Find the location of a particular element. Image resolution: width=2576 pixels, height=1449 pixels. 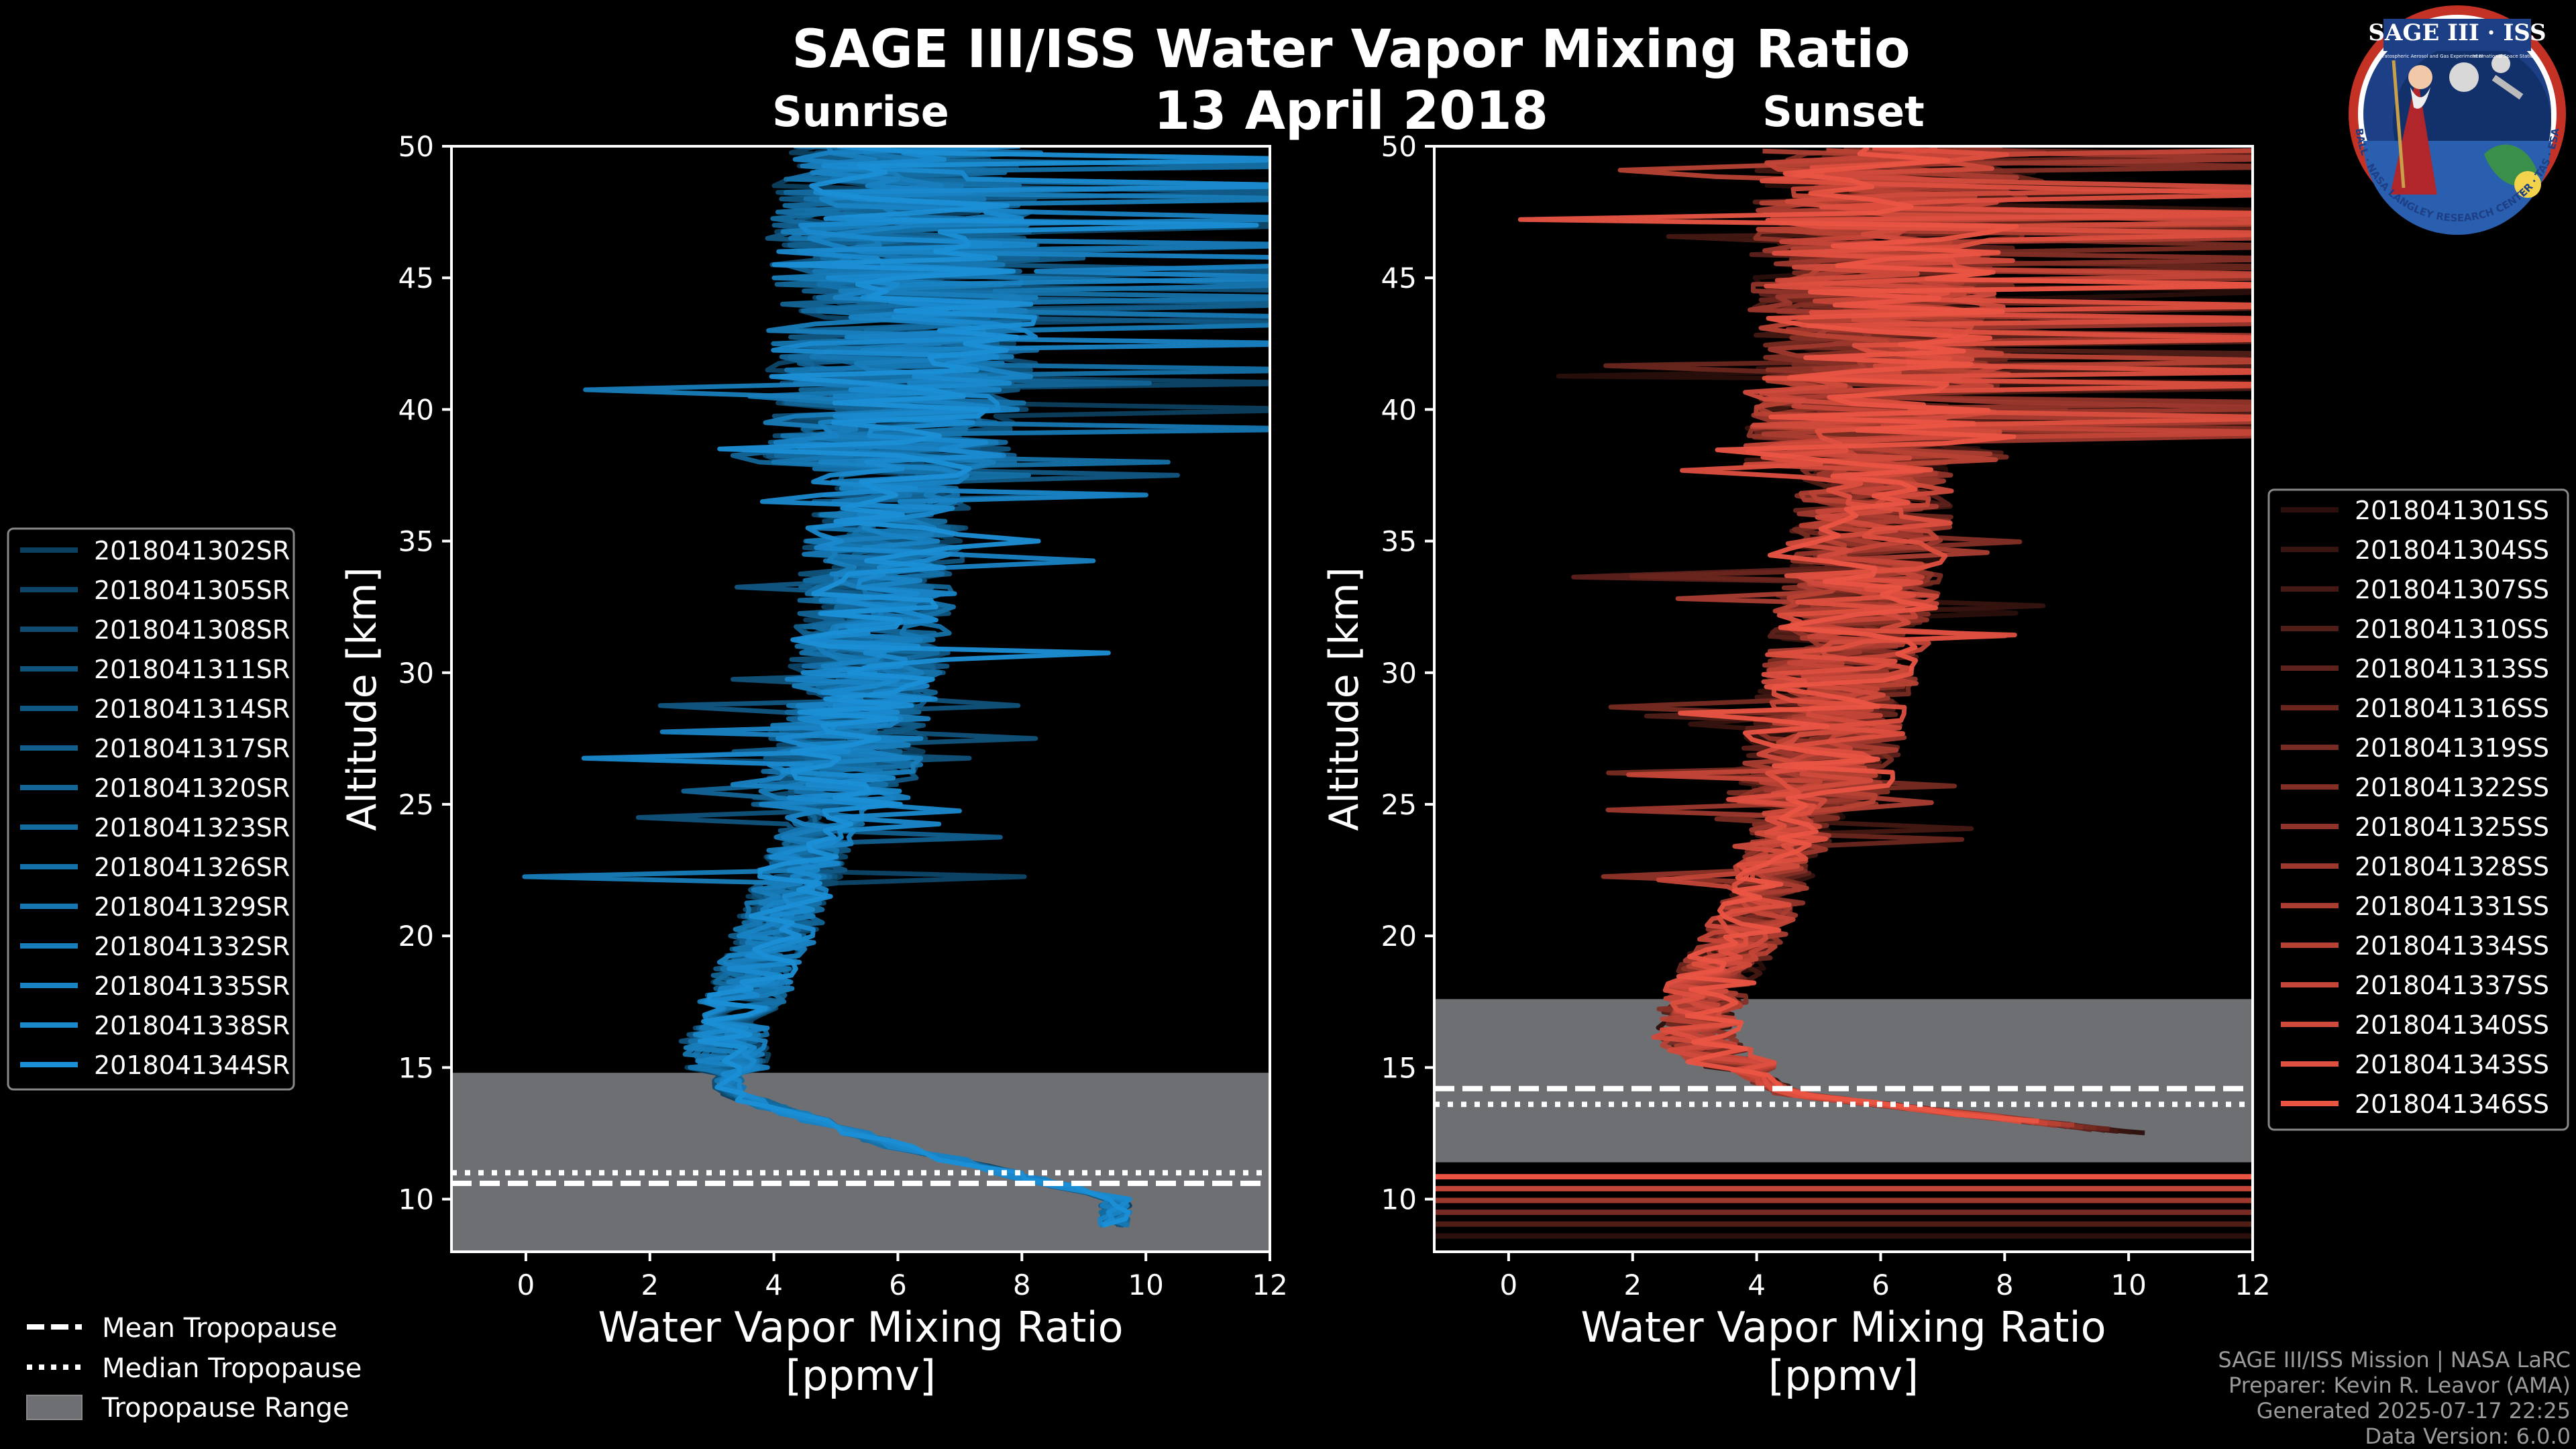

sunset-xlabel-line1: Water Vapor Mixing Ratio is located at coordinates (1843, 1327).